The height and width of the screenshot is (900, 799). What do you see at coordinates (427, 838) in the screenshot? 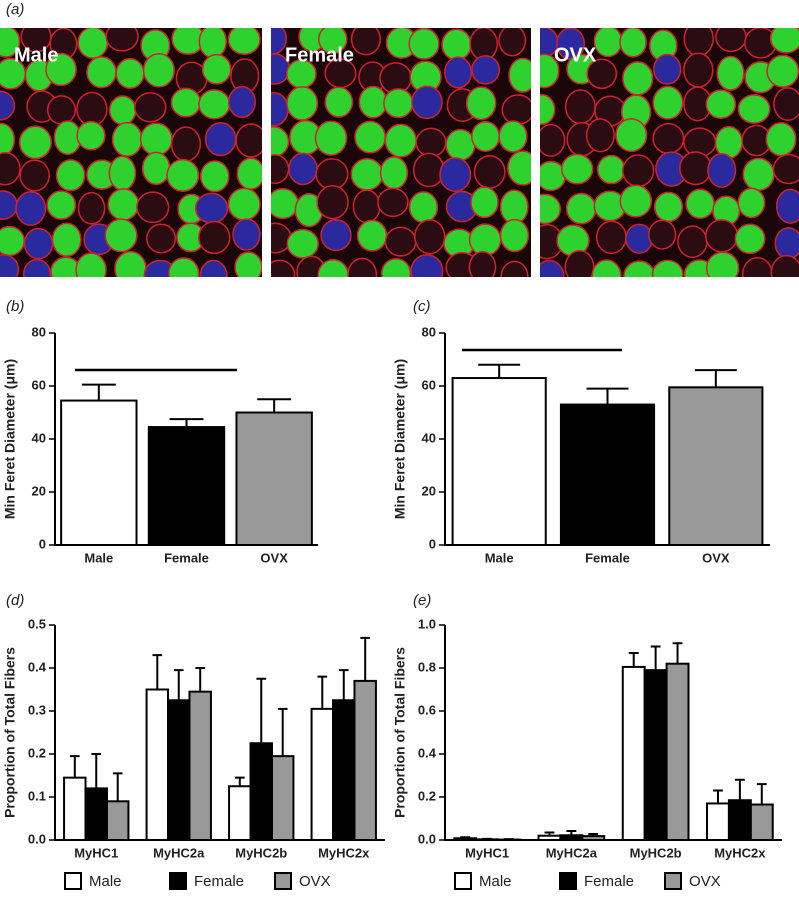
I see `y-tick-label: 0.0` at bounding box center [427, 838].